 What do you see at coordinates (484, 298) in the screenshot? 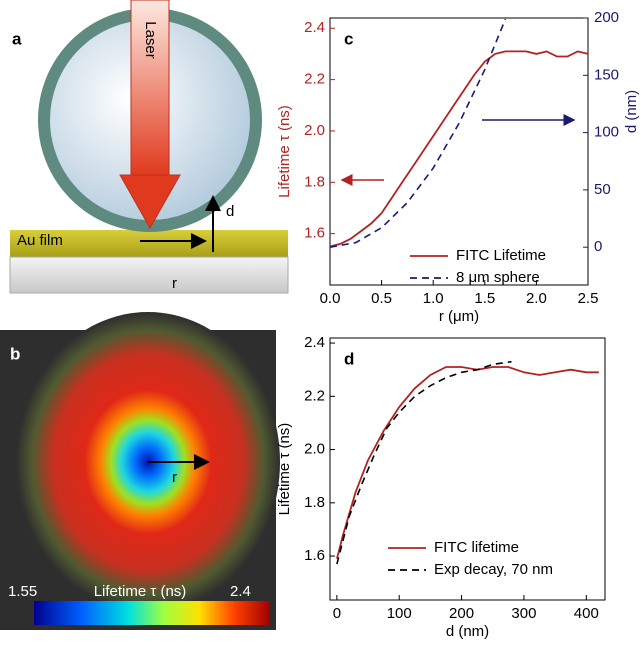
I see `x-tick-label: 1.5` at bounding box center [484, 298].